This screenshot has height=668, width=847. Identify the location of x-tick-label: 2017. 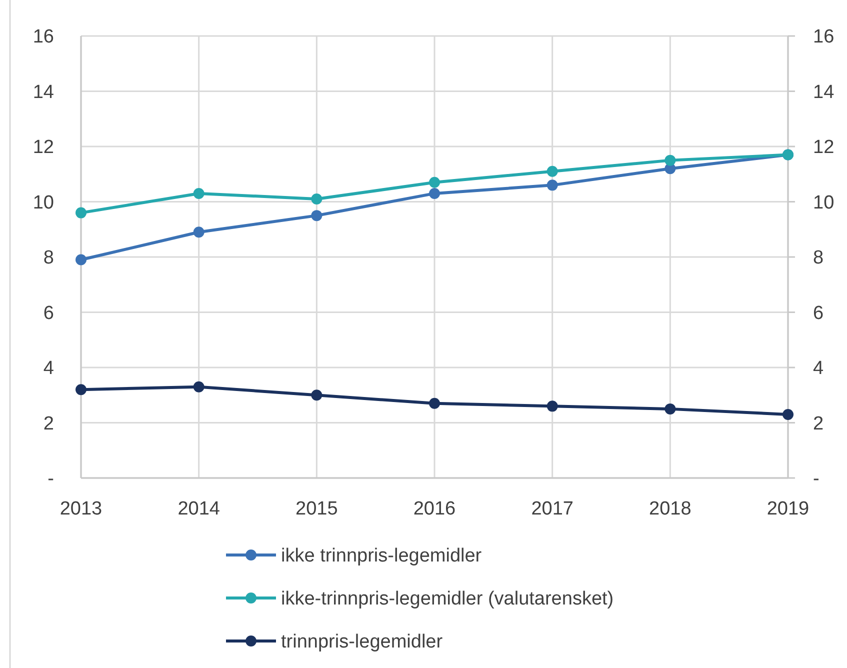
(552, 509).